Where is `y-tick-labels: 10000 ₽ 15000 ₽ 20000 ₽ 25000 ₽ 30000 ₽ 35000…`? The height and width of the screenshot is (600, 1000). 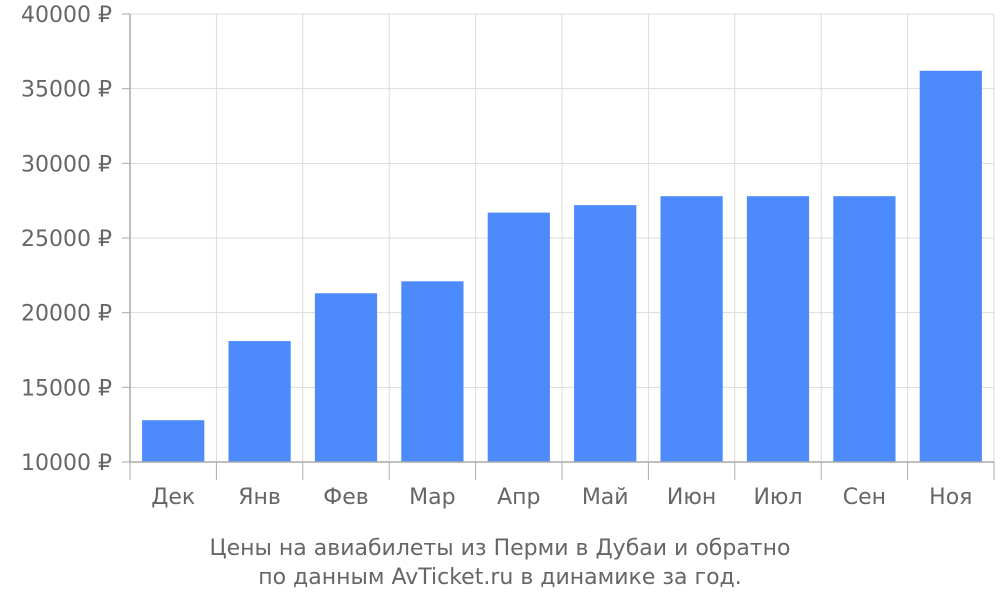 y-tick-labels: 10000 ₽ 15000 ₽ 20000 ₽ 25000 ₽ 30000 ₽ 35000… is located at coordinates (66, 239).